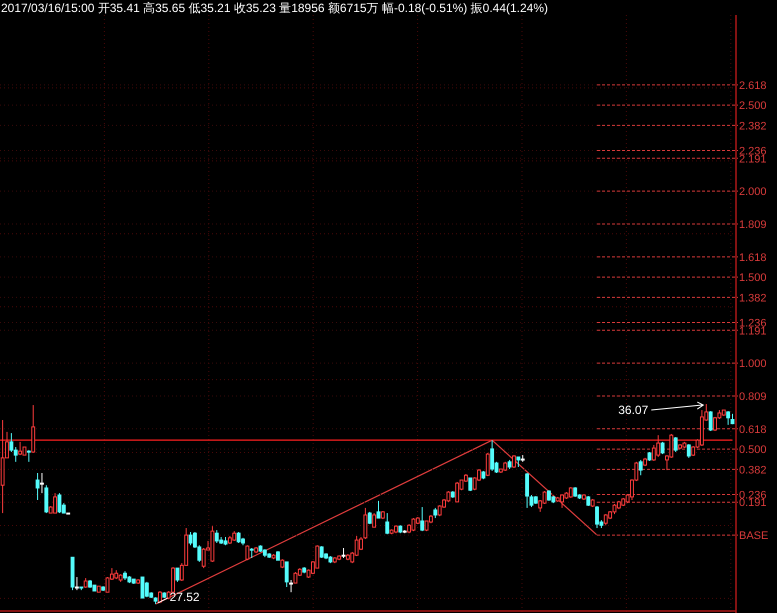 This screenshot has width=777, height=613. What do you see at coordinates (185, 597) in the screenshot?
I see `annotation: 27.52` at bounding box center [185, 597].